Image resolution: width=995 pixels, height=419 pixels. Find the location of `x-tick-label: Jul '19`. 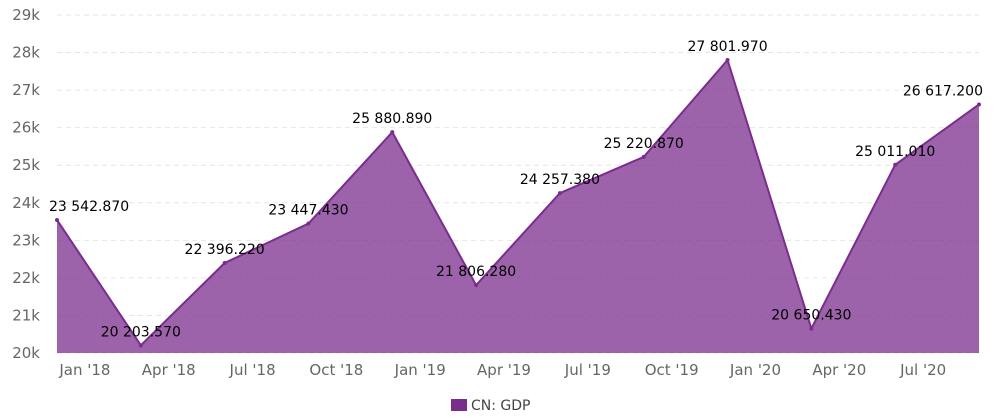

x-tick-label: Jul '19 is located at coordinates (587, 370).